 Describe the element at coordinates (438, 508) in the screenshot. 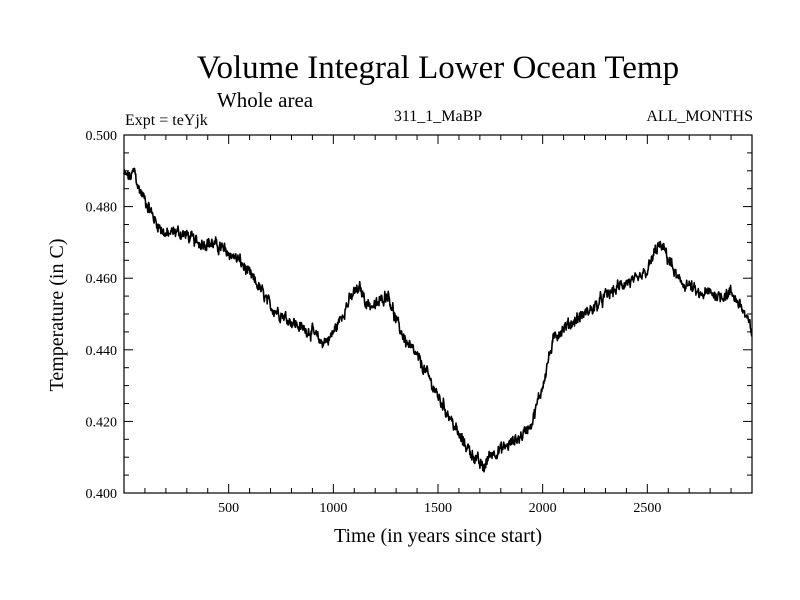

I see `x-tick-label: 1500` at that location.